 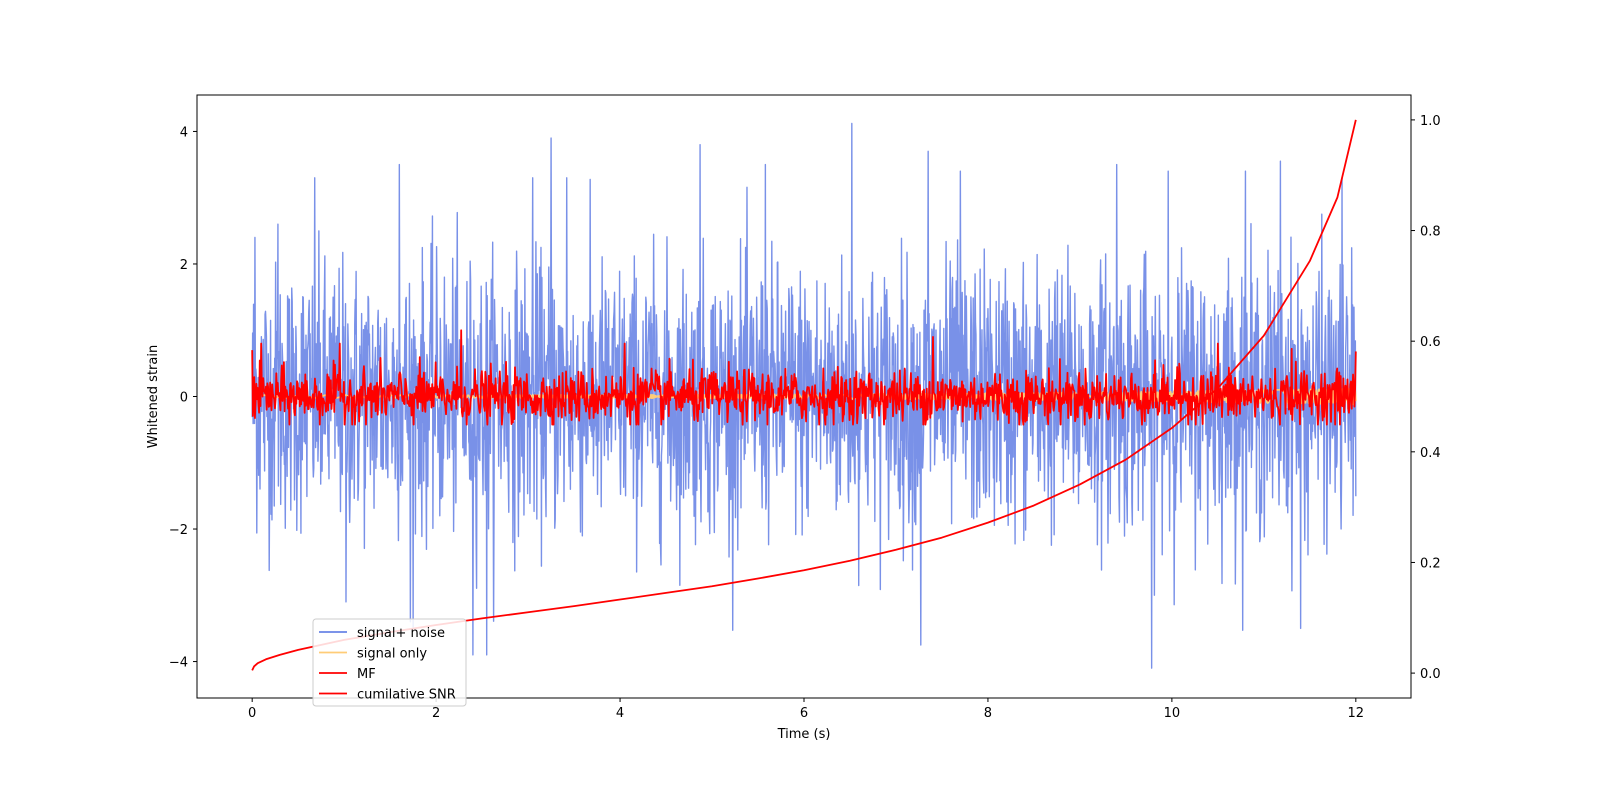 I want to click on legend-label: signal+ noise, so click(x=401, y=633).